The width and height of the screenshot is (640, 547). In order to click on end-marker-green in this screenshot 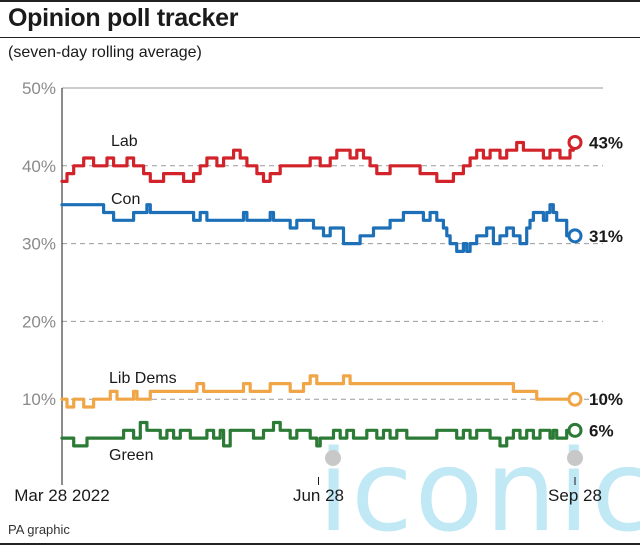, I will do `click(575, 430)`.